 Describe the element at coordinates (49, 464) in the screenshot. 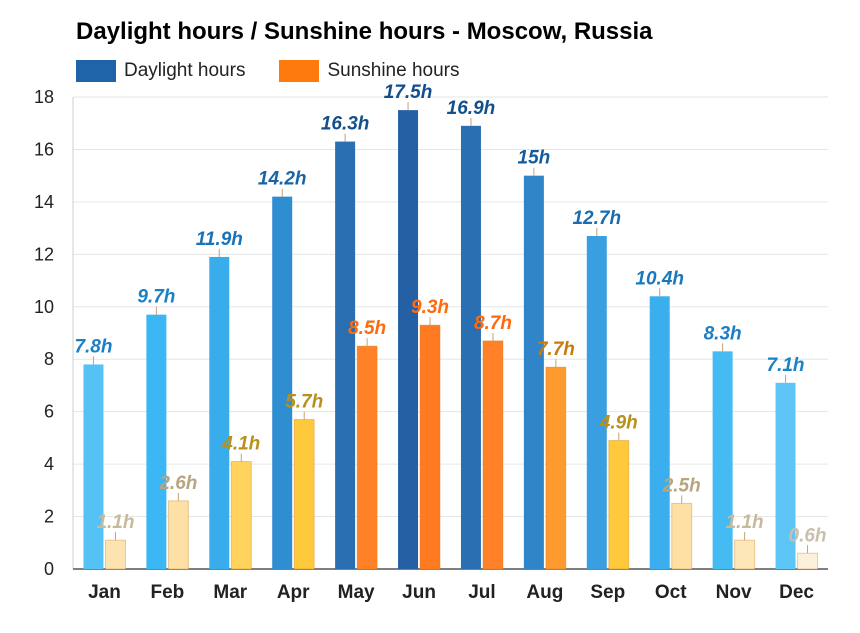

I see `y-tick-label: 4` at that location.